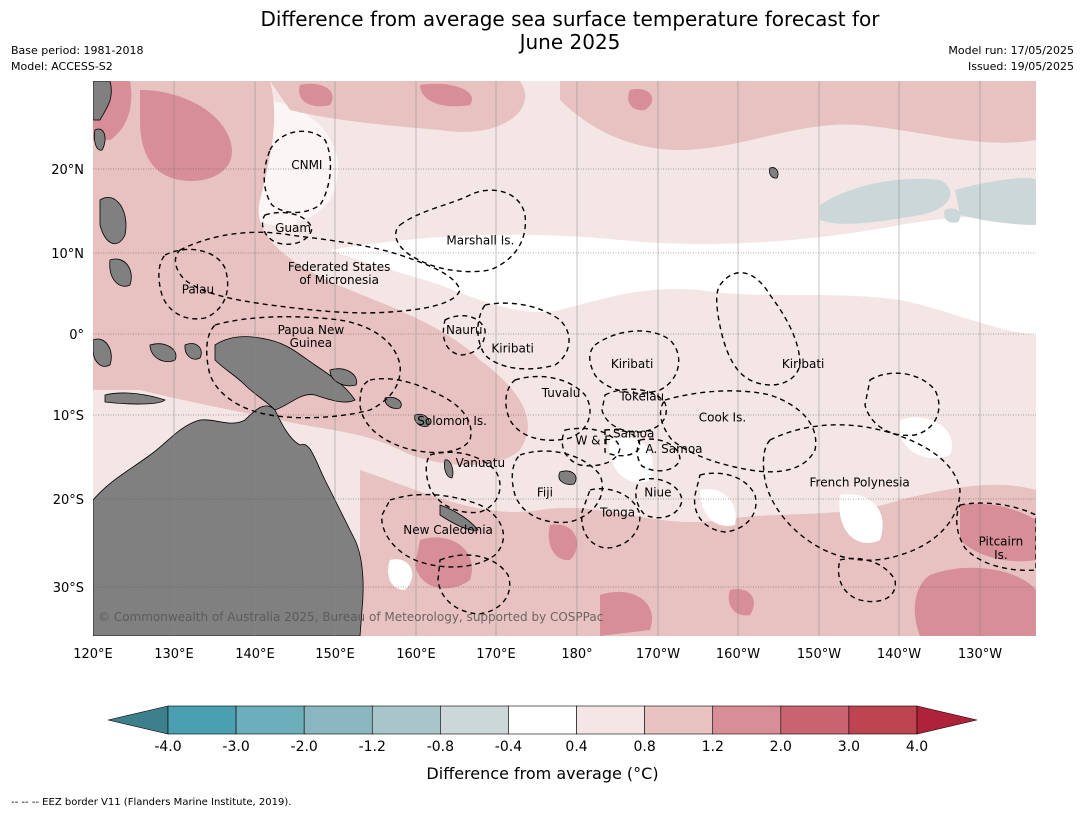 This screenshot has width=1085, height=816. What do you see at coordinates (480, 241) in the screenshot?
I see `eez-label: Marshall Is.` at bounding box center [480, 241].